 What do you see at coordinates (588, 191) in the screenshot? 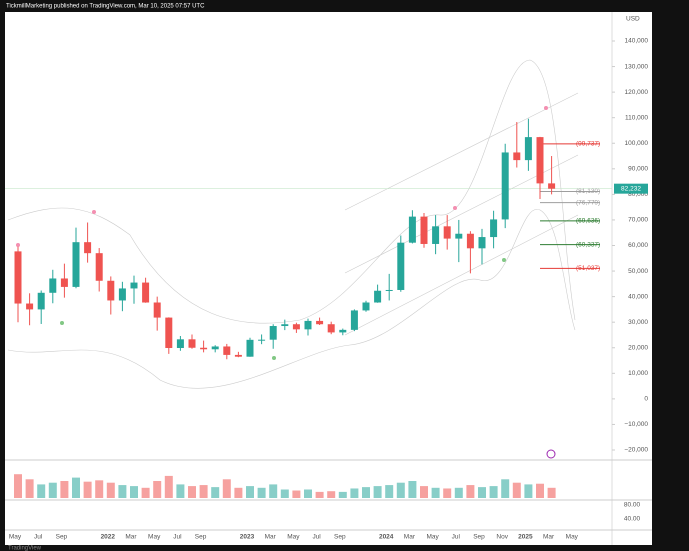
I see `level-label: (81,130)` at bounding box center [588, 191].